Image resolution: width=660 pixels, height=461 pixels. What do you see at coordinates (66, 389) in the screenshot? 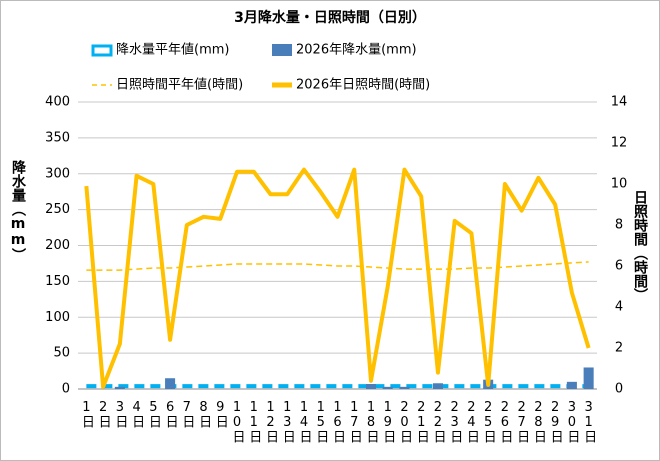
I see `y-tick-label: 0` at bounding box center [66, 389].